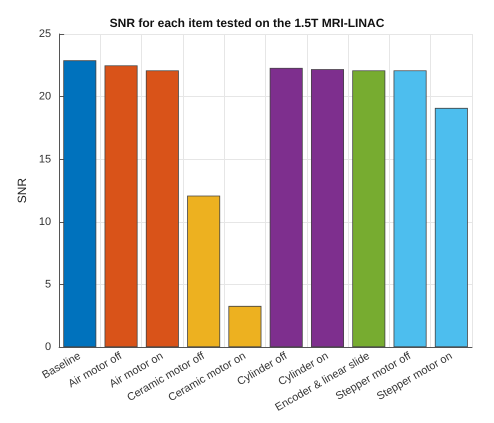  Describe the element at coordinates (247, 23) in the screenshot. I see `chart-title: SNR for each item tested on the 1.5T MRI-LINAC` at that location.